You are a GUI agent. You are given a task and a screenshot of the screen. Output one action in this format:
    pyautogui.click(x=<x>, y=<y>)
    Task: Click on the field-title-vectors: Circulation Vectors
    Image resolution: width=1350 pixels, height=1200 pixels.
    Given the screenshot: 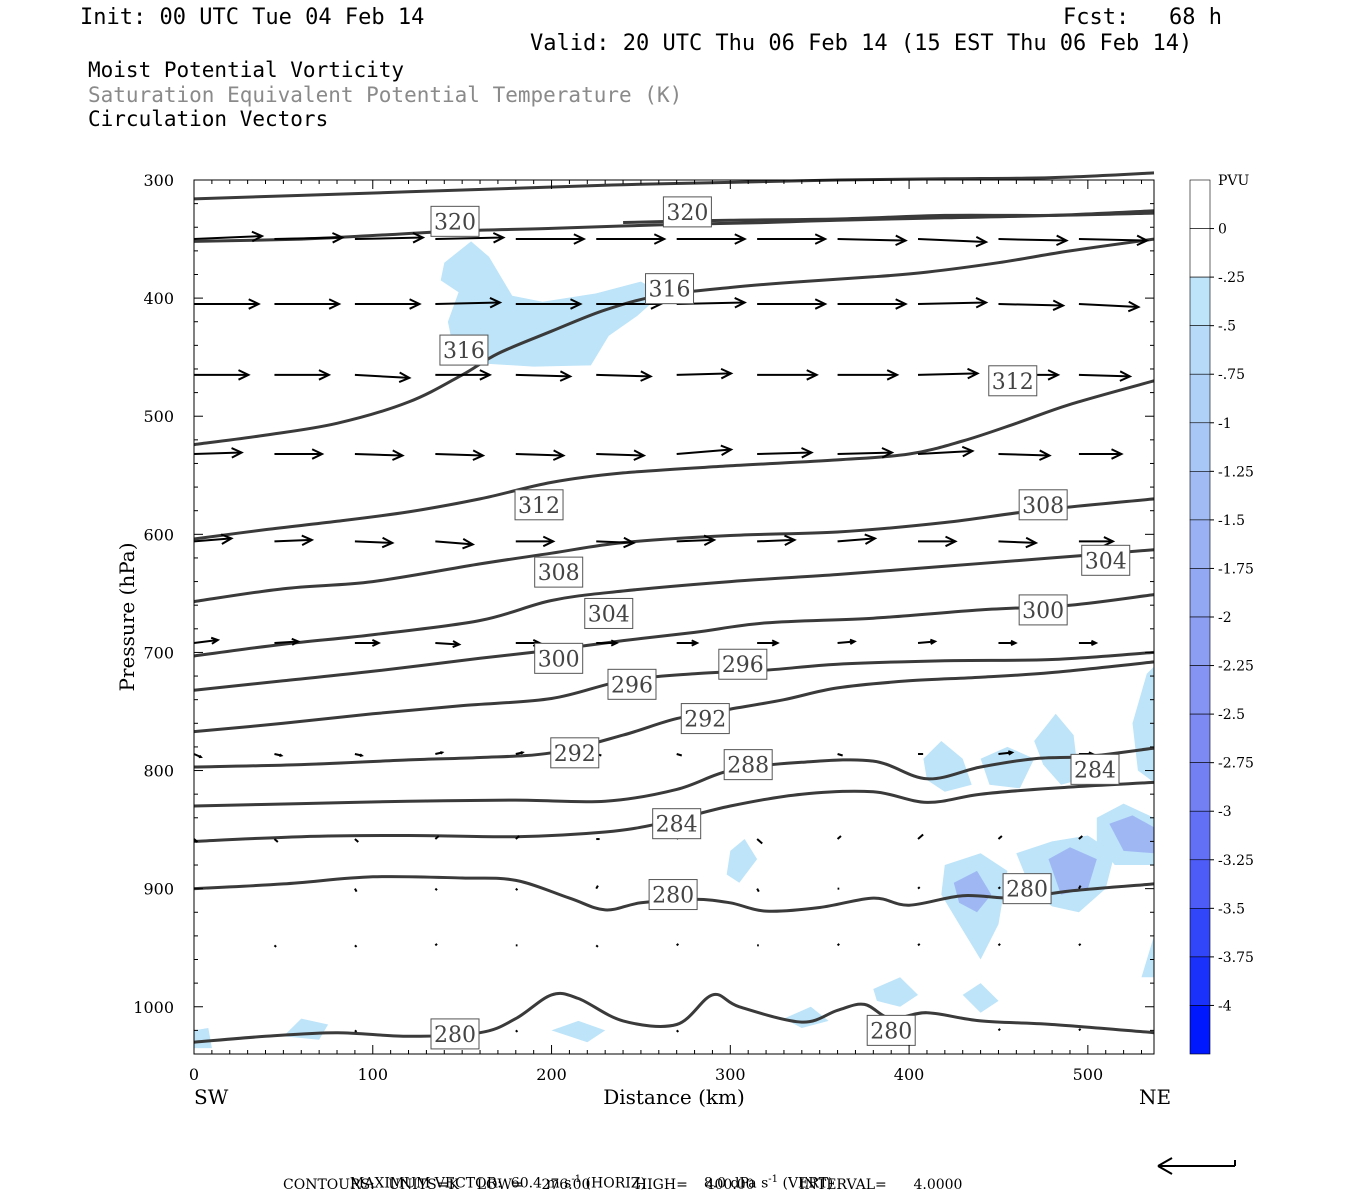 What is the action you would take?
    pyautogui.click(x=208, y=119)
    